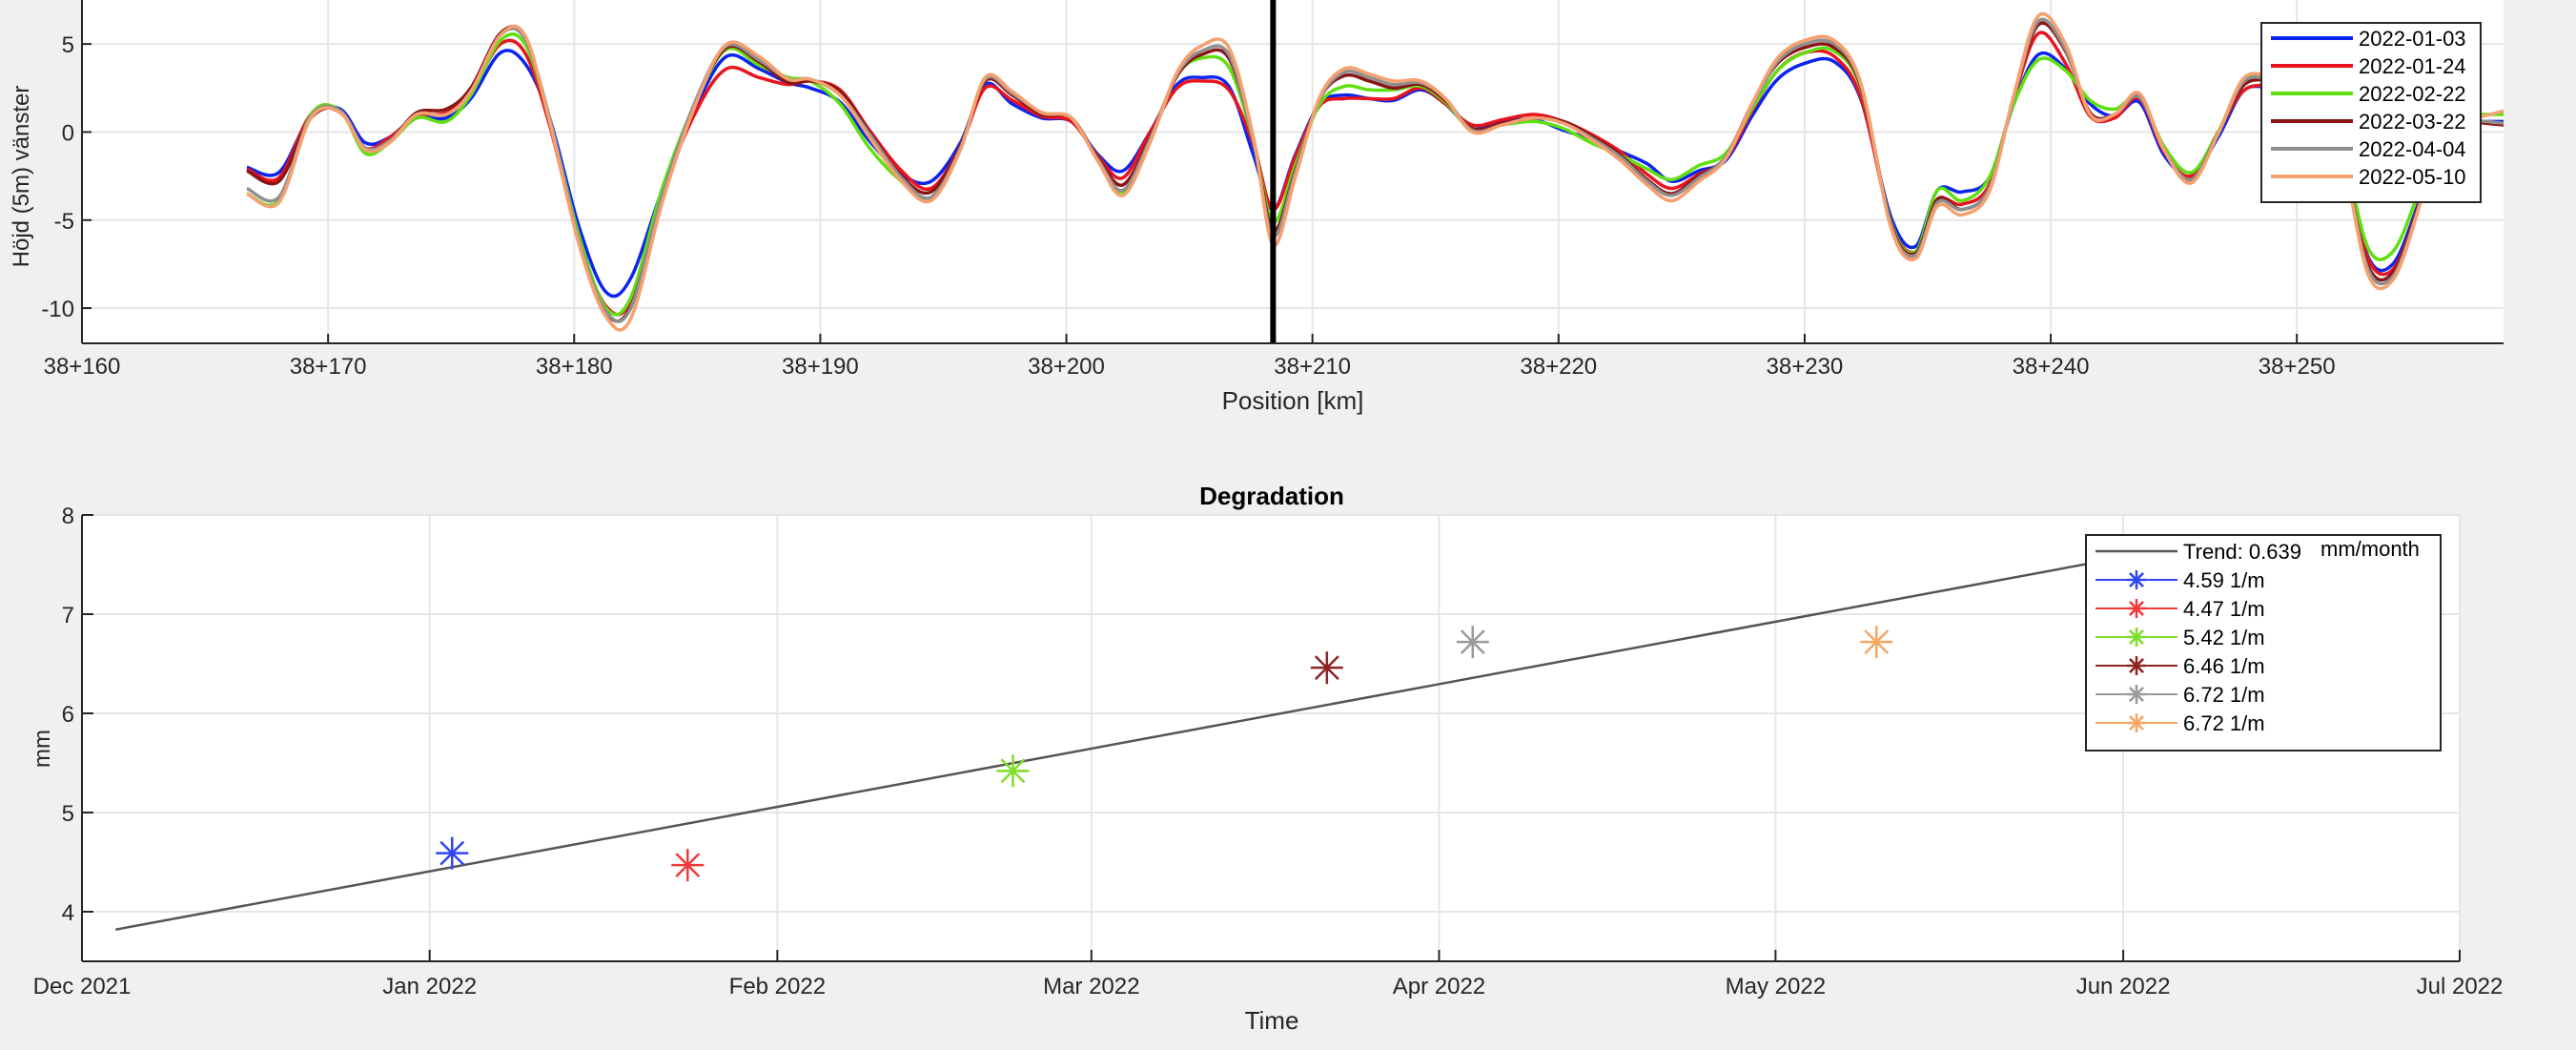 Image resolution: width=2576 pixels, height=1050 pixels. I want to click on profile-legend-label: 2022-04-04, so click(2412, 149).